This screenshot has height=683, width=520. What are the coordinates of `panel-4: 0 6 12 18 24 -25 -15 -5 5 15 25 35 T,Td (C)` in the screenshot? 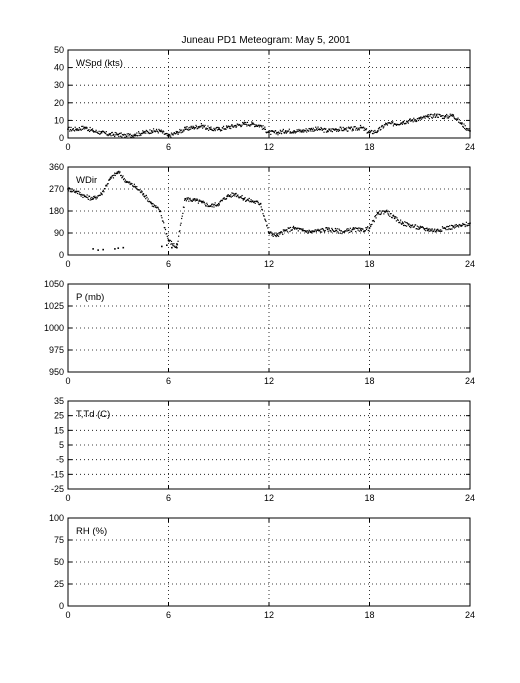 It's located at (263, 449).